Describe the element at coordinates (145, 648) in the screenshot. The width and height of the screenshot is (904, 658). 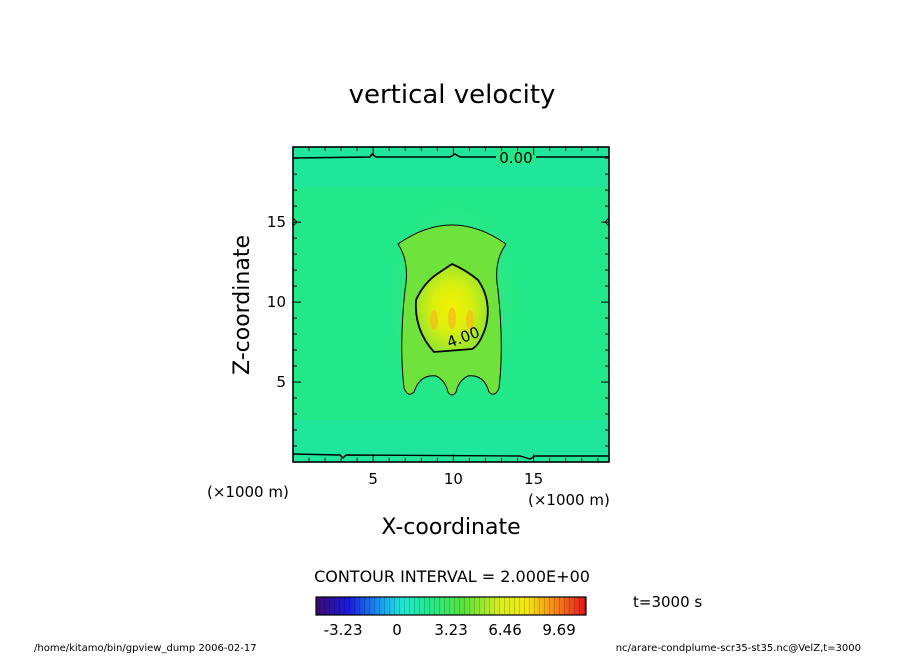
I see `footer-left: /home/kitamo/bin/gpview_dump 2006-02-17` at that location.